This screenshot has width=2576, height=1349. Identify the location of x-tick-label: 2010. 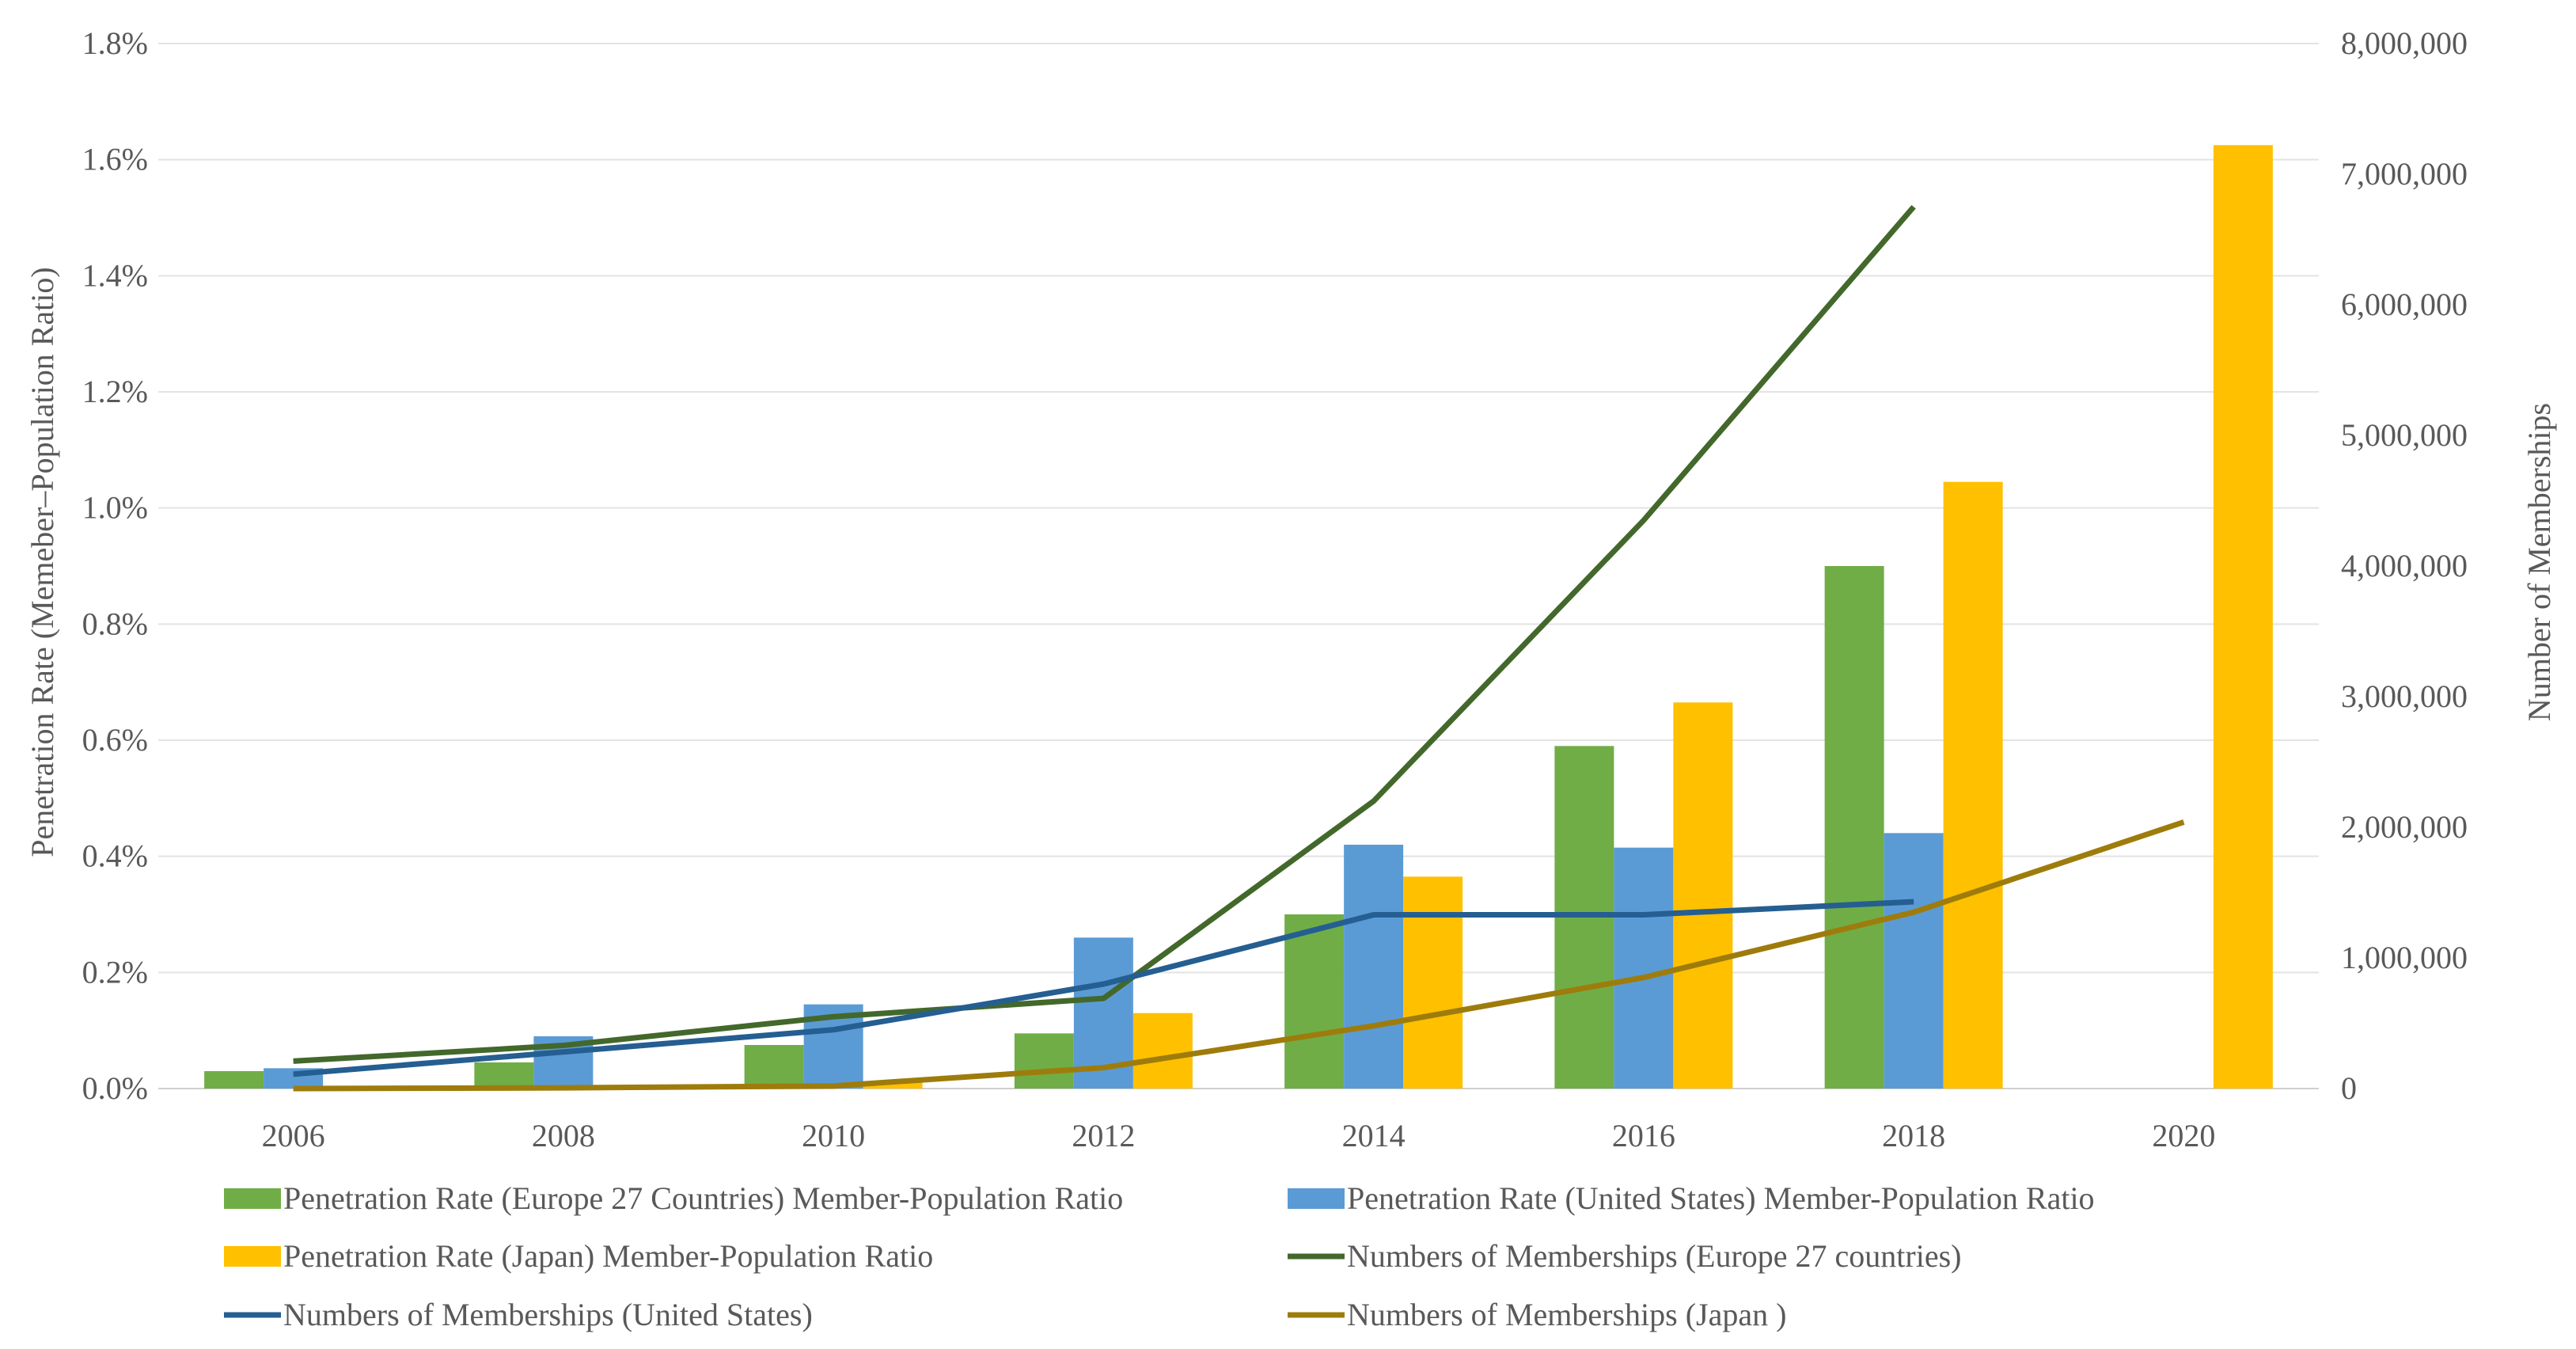
(833, 1135).